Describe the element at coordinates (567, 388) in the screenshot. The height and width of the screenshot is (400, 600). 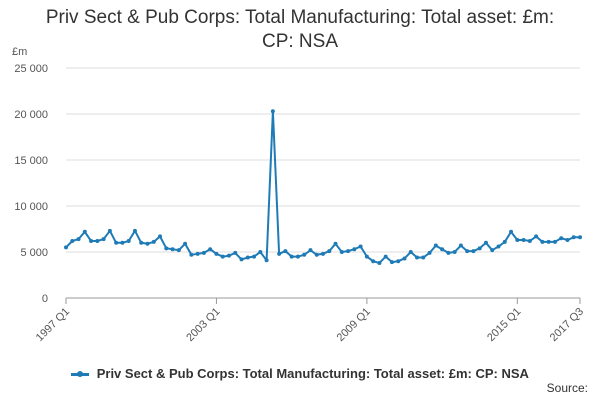
I see `source-label: Source:` at that location.